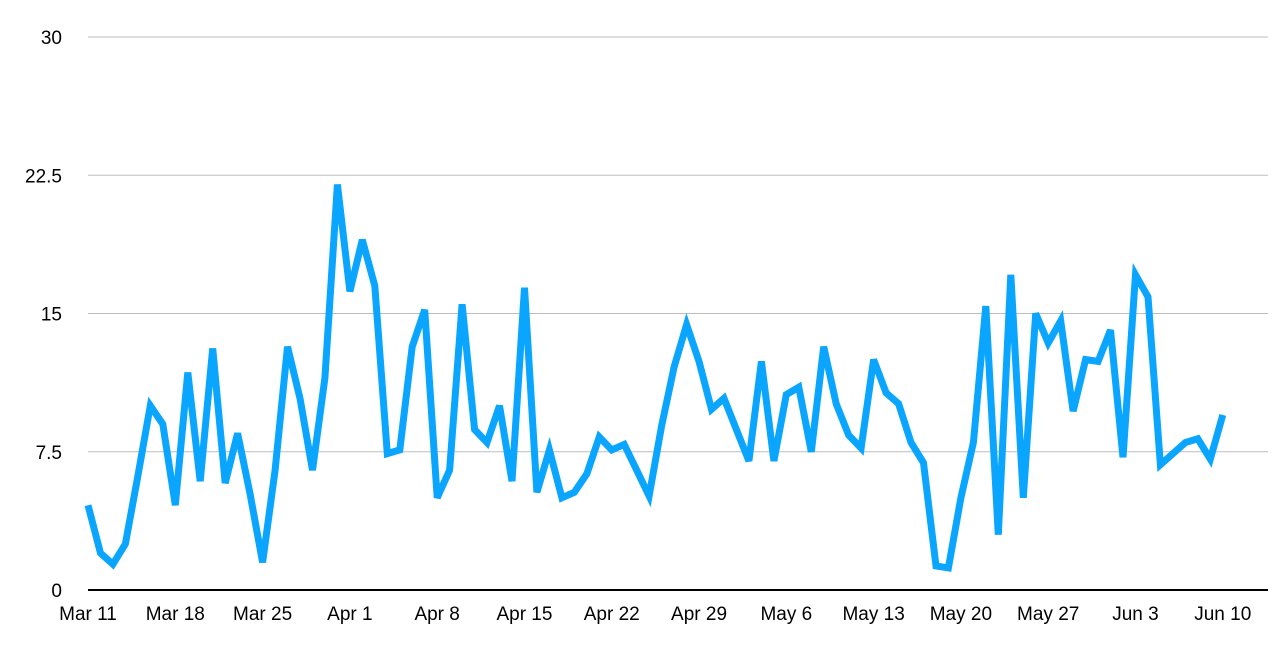 This screenshot has width=1285, height=669. I want to click on y-axis-tick-labels: 0 7.5 15 22.5 30, so click(43, 315).